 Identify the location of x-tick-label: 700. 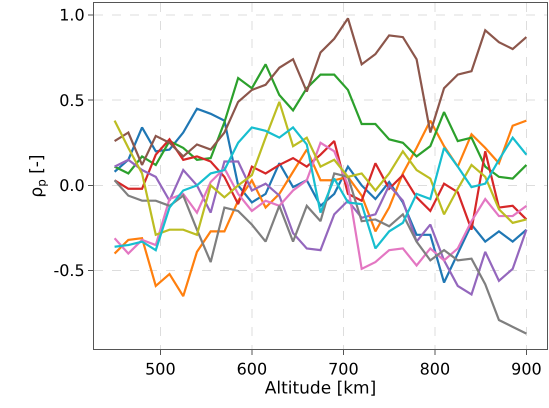
(343, 368).